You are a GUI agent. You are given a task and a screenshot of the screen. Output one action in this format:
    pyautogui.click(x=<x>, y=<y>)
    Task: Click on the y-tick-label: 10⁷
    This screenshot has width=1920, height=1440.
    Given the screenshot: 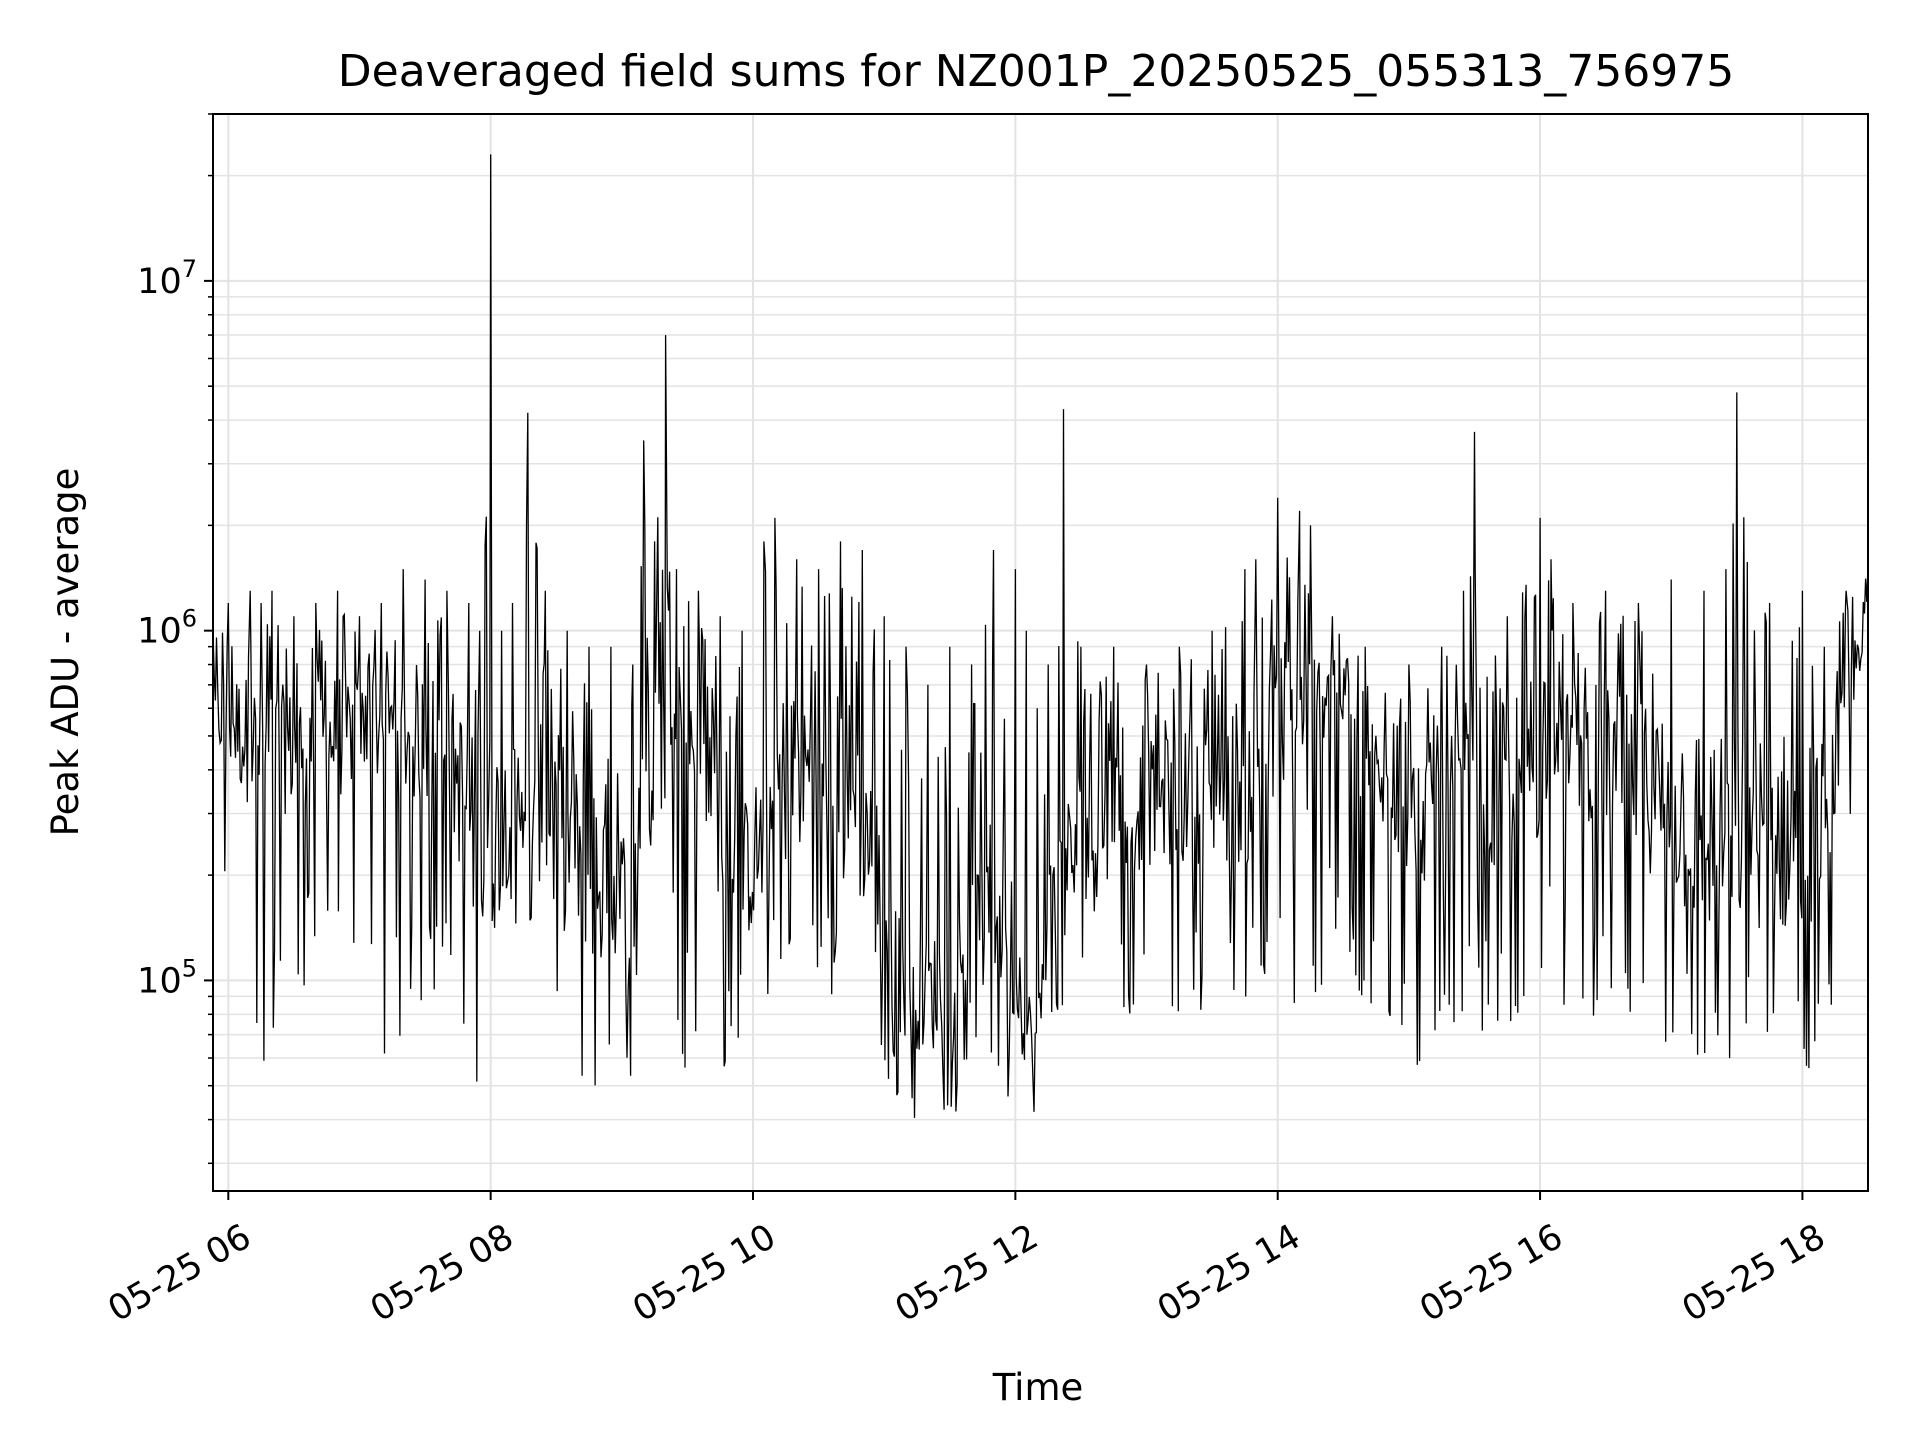 What is the action you would take?
    pyautogui.click(x=167, y=278)
    